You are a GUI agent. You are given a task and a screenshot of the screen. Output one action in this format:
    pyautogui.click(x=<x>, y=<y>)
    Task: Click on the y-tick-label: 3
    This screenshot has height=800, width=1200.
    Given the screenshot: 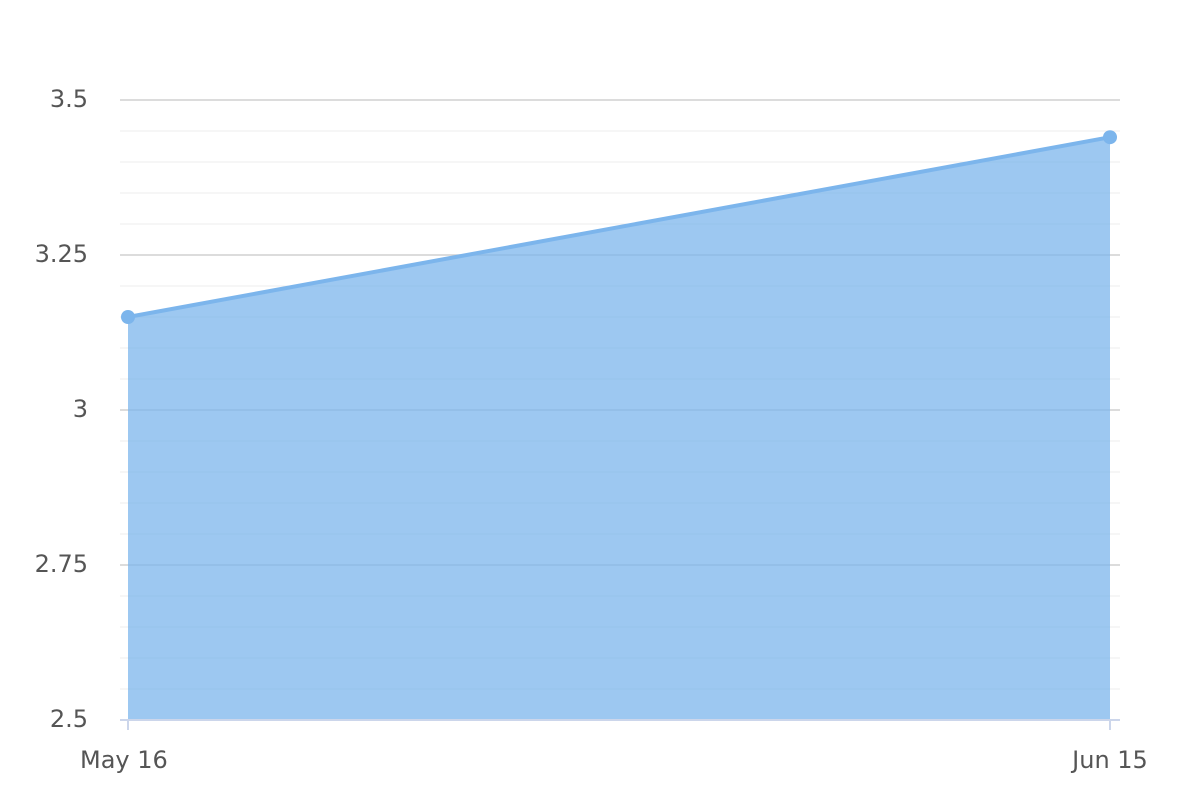 What is the action you would take?
    pyautogui.click(x=80, y=409)
    